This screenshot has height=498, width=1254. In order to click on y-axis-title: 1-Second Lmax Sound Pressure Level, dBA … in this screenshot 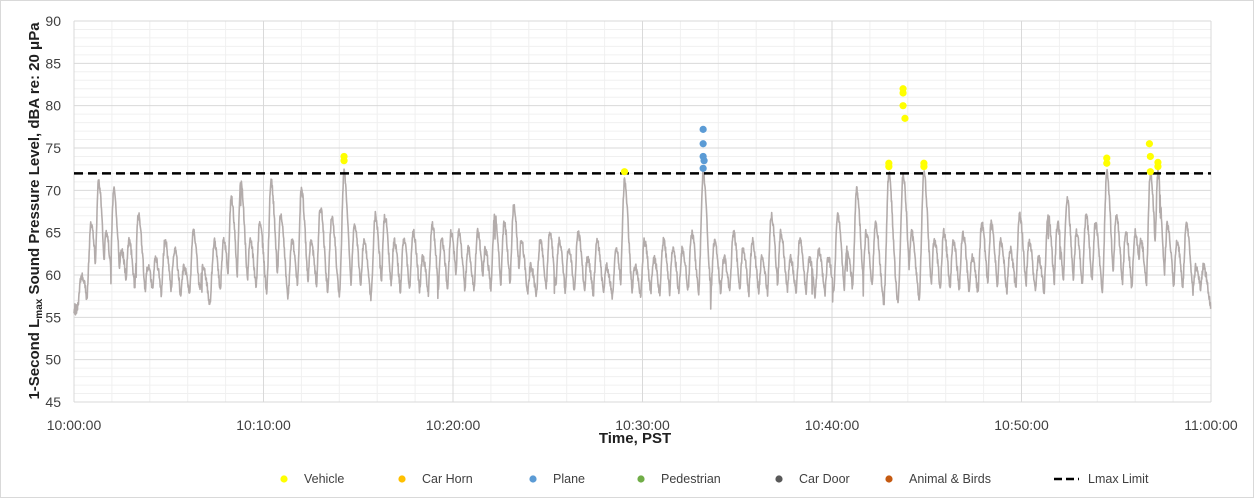, I will do `click(35, 211)`.